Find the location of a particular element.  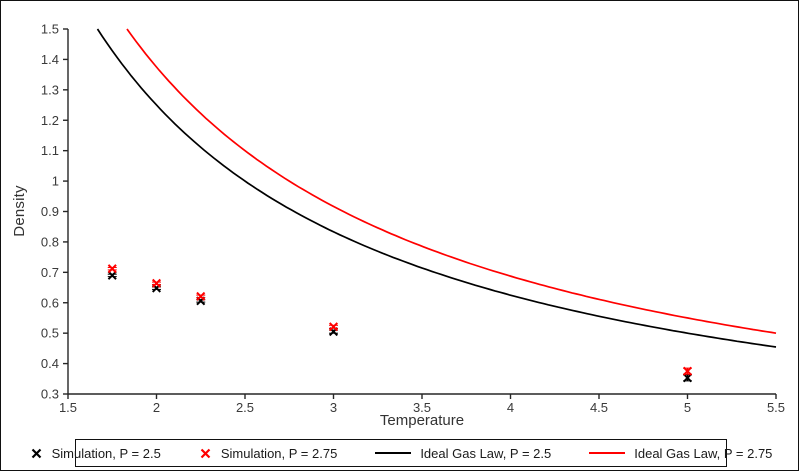

x-tick-label: 5.5 is located at coordinates (776, 407).